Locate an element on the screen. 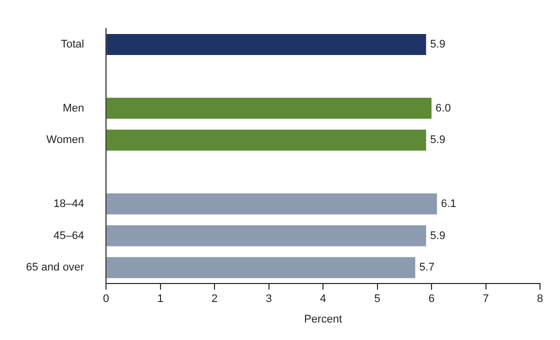  data-label: 6.1 is located at coordinates (448, 204).